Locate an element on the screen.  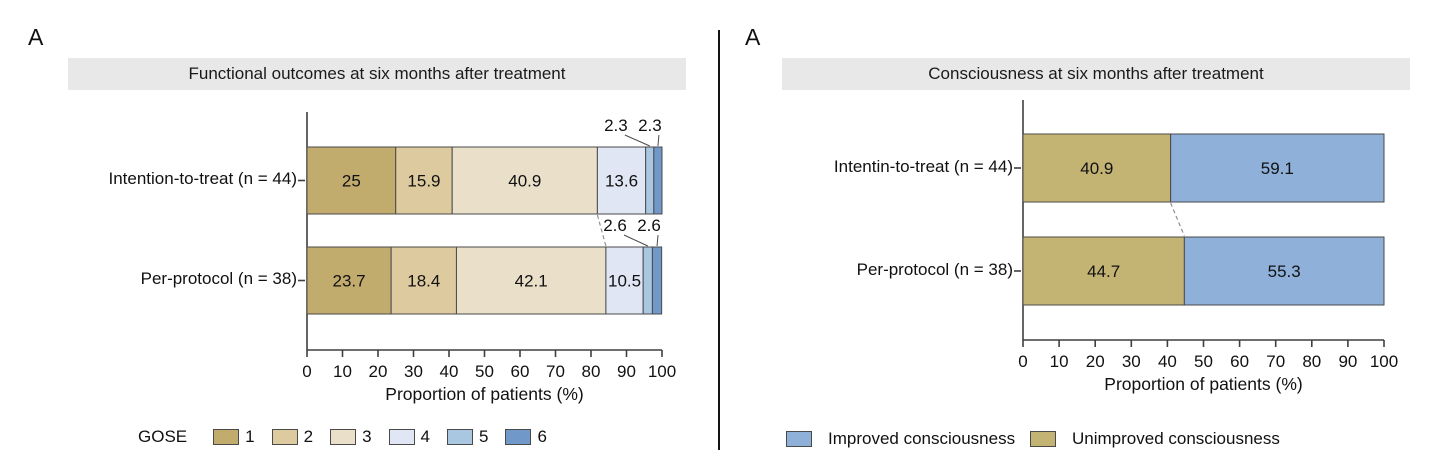
panel-label-a-left: A is located at coordinates (36, 37).